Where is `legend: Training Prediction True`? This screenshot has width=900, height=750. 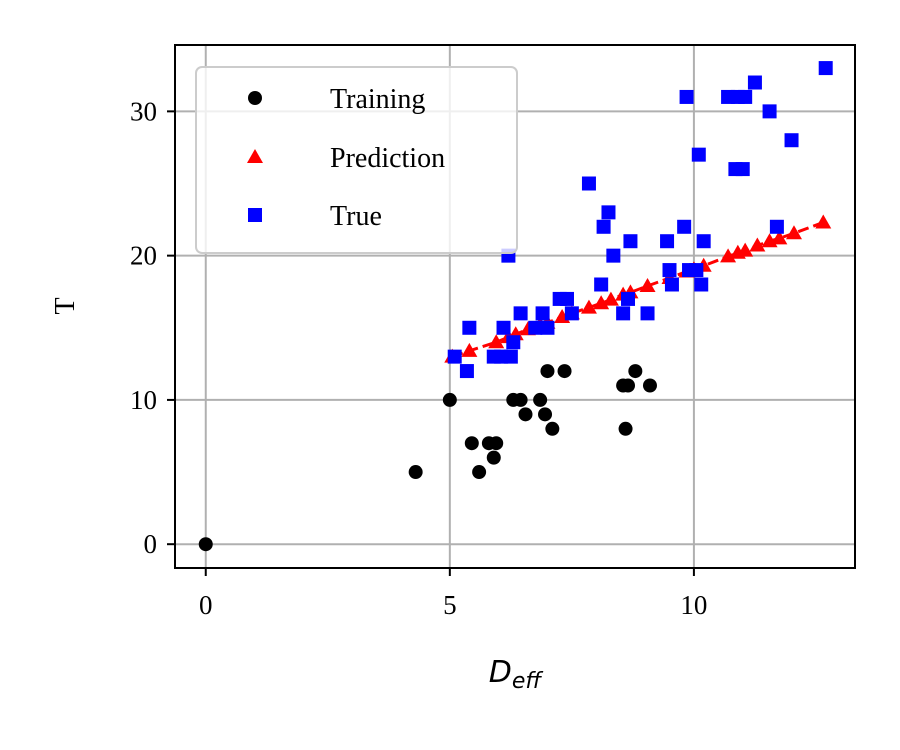 legend: Training Prediction True is located at coordinates (356, 160).